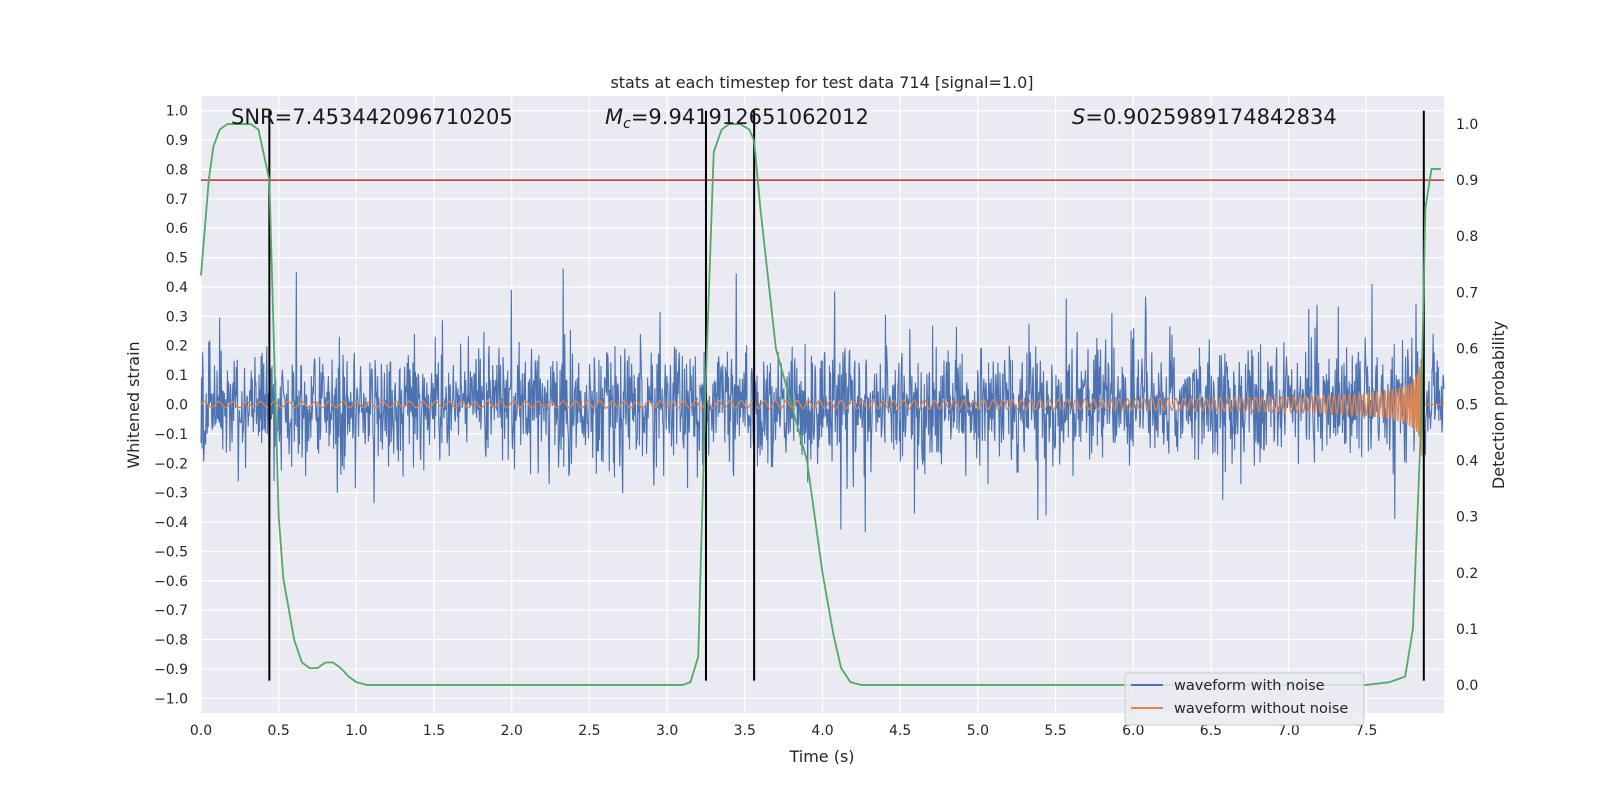 The width and height of the screenshot is (1600, 800). Describe the element at coordinates (1467, 630) in the screenshot. I see `y2-tick-label: 0.1` at that location.